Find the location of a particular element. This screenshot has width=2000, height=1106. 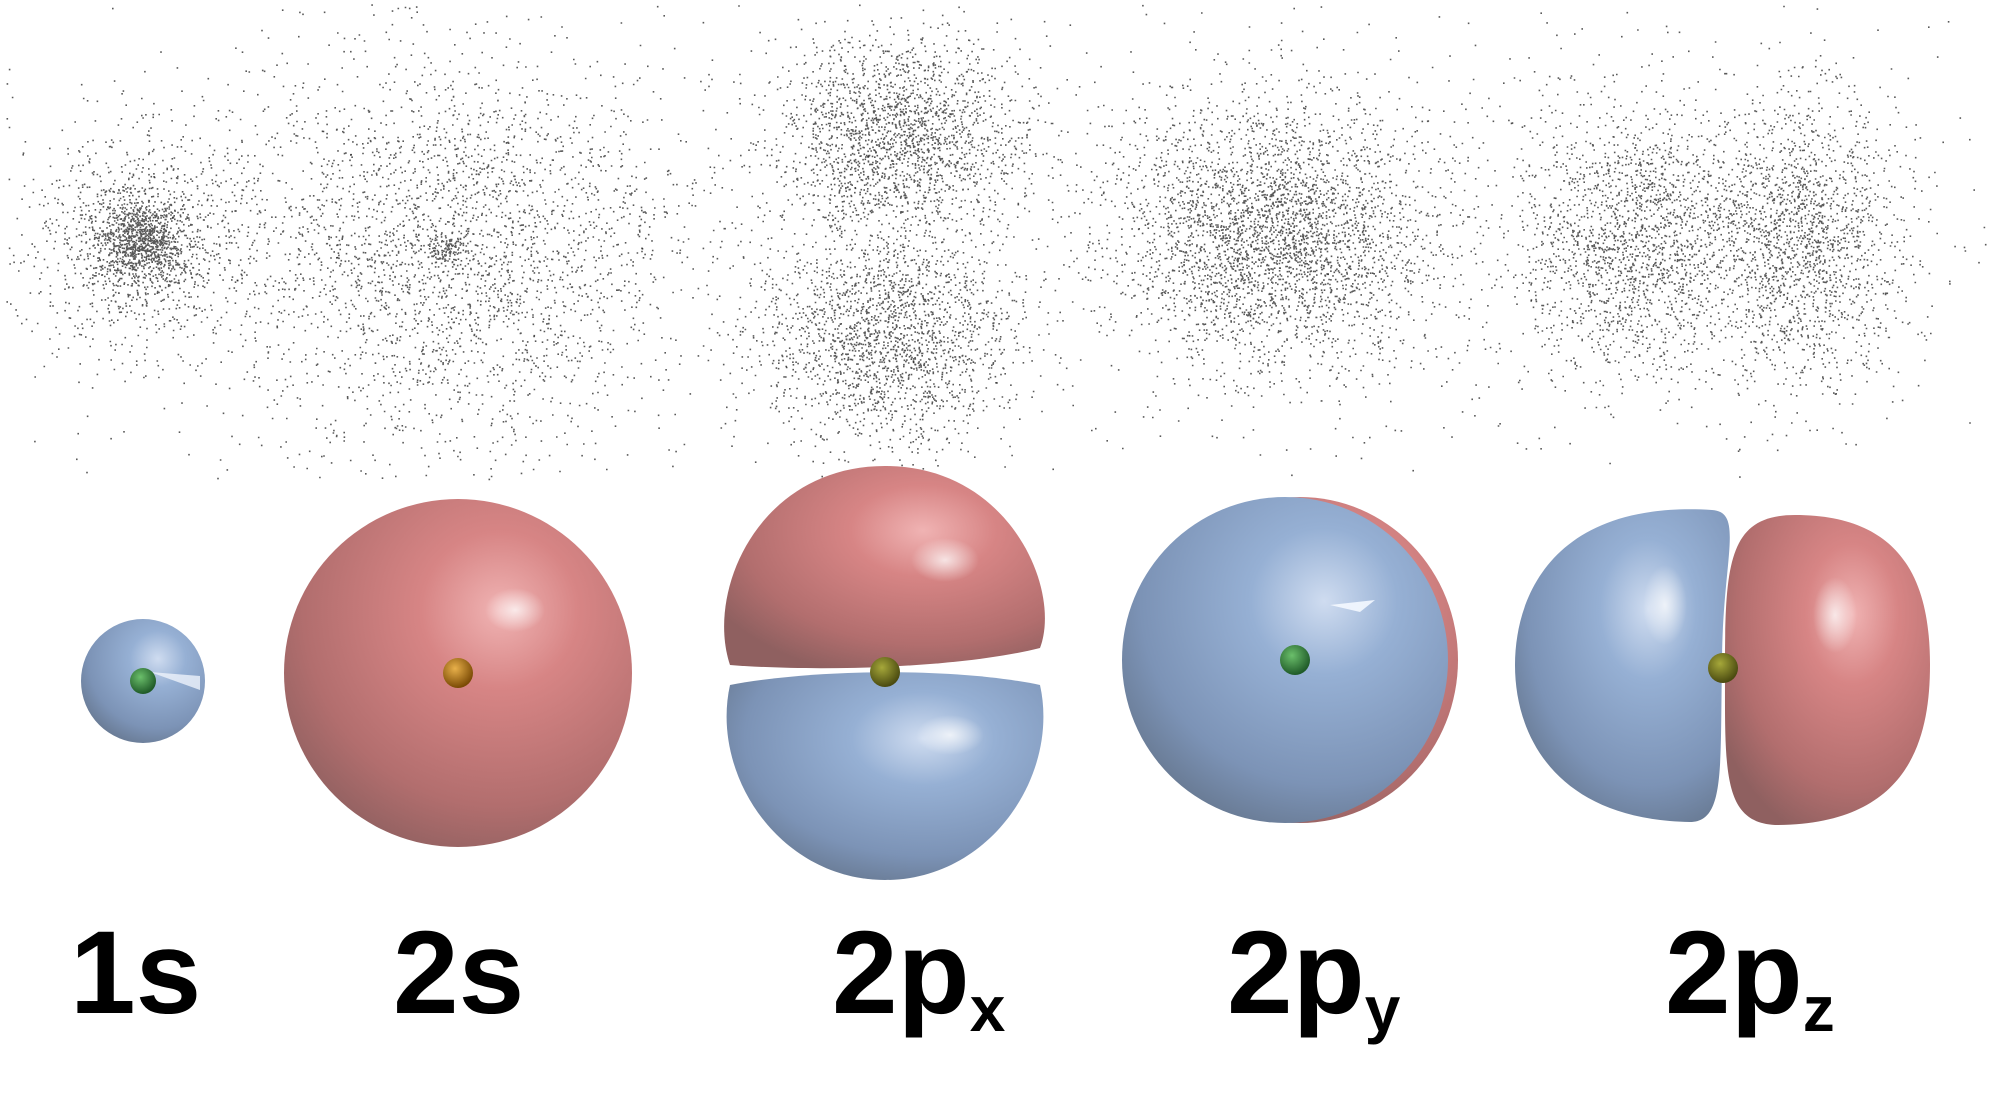

orbital-surface-2py is located at coordinates (1290, 660).